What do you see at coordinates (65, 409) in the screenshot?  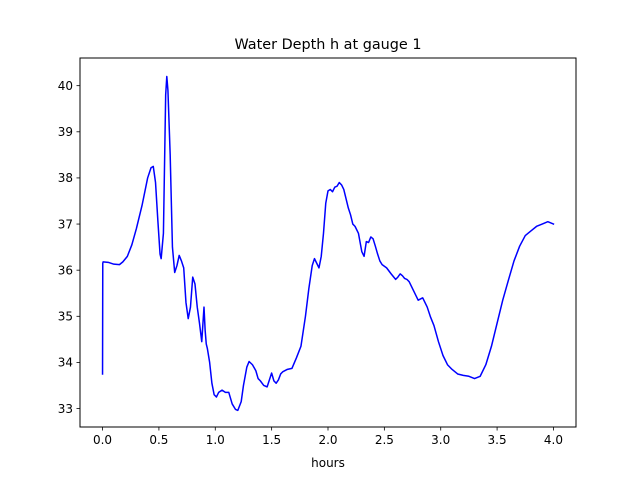 I see `y-tick-label: 33` at bounding box center [65, 409].